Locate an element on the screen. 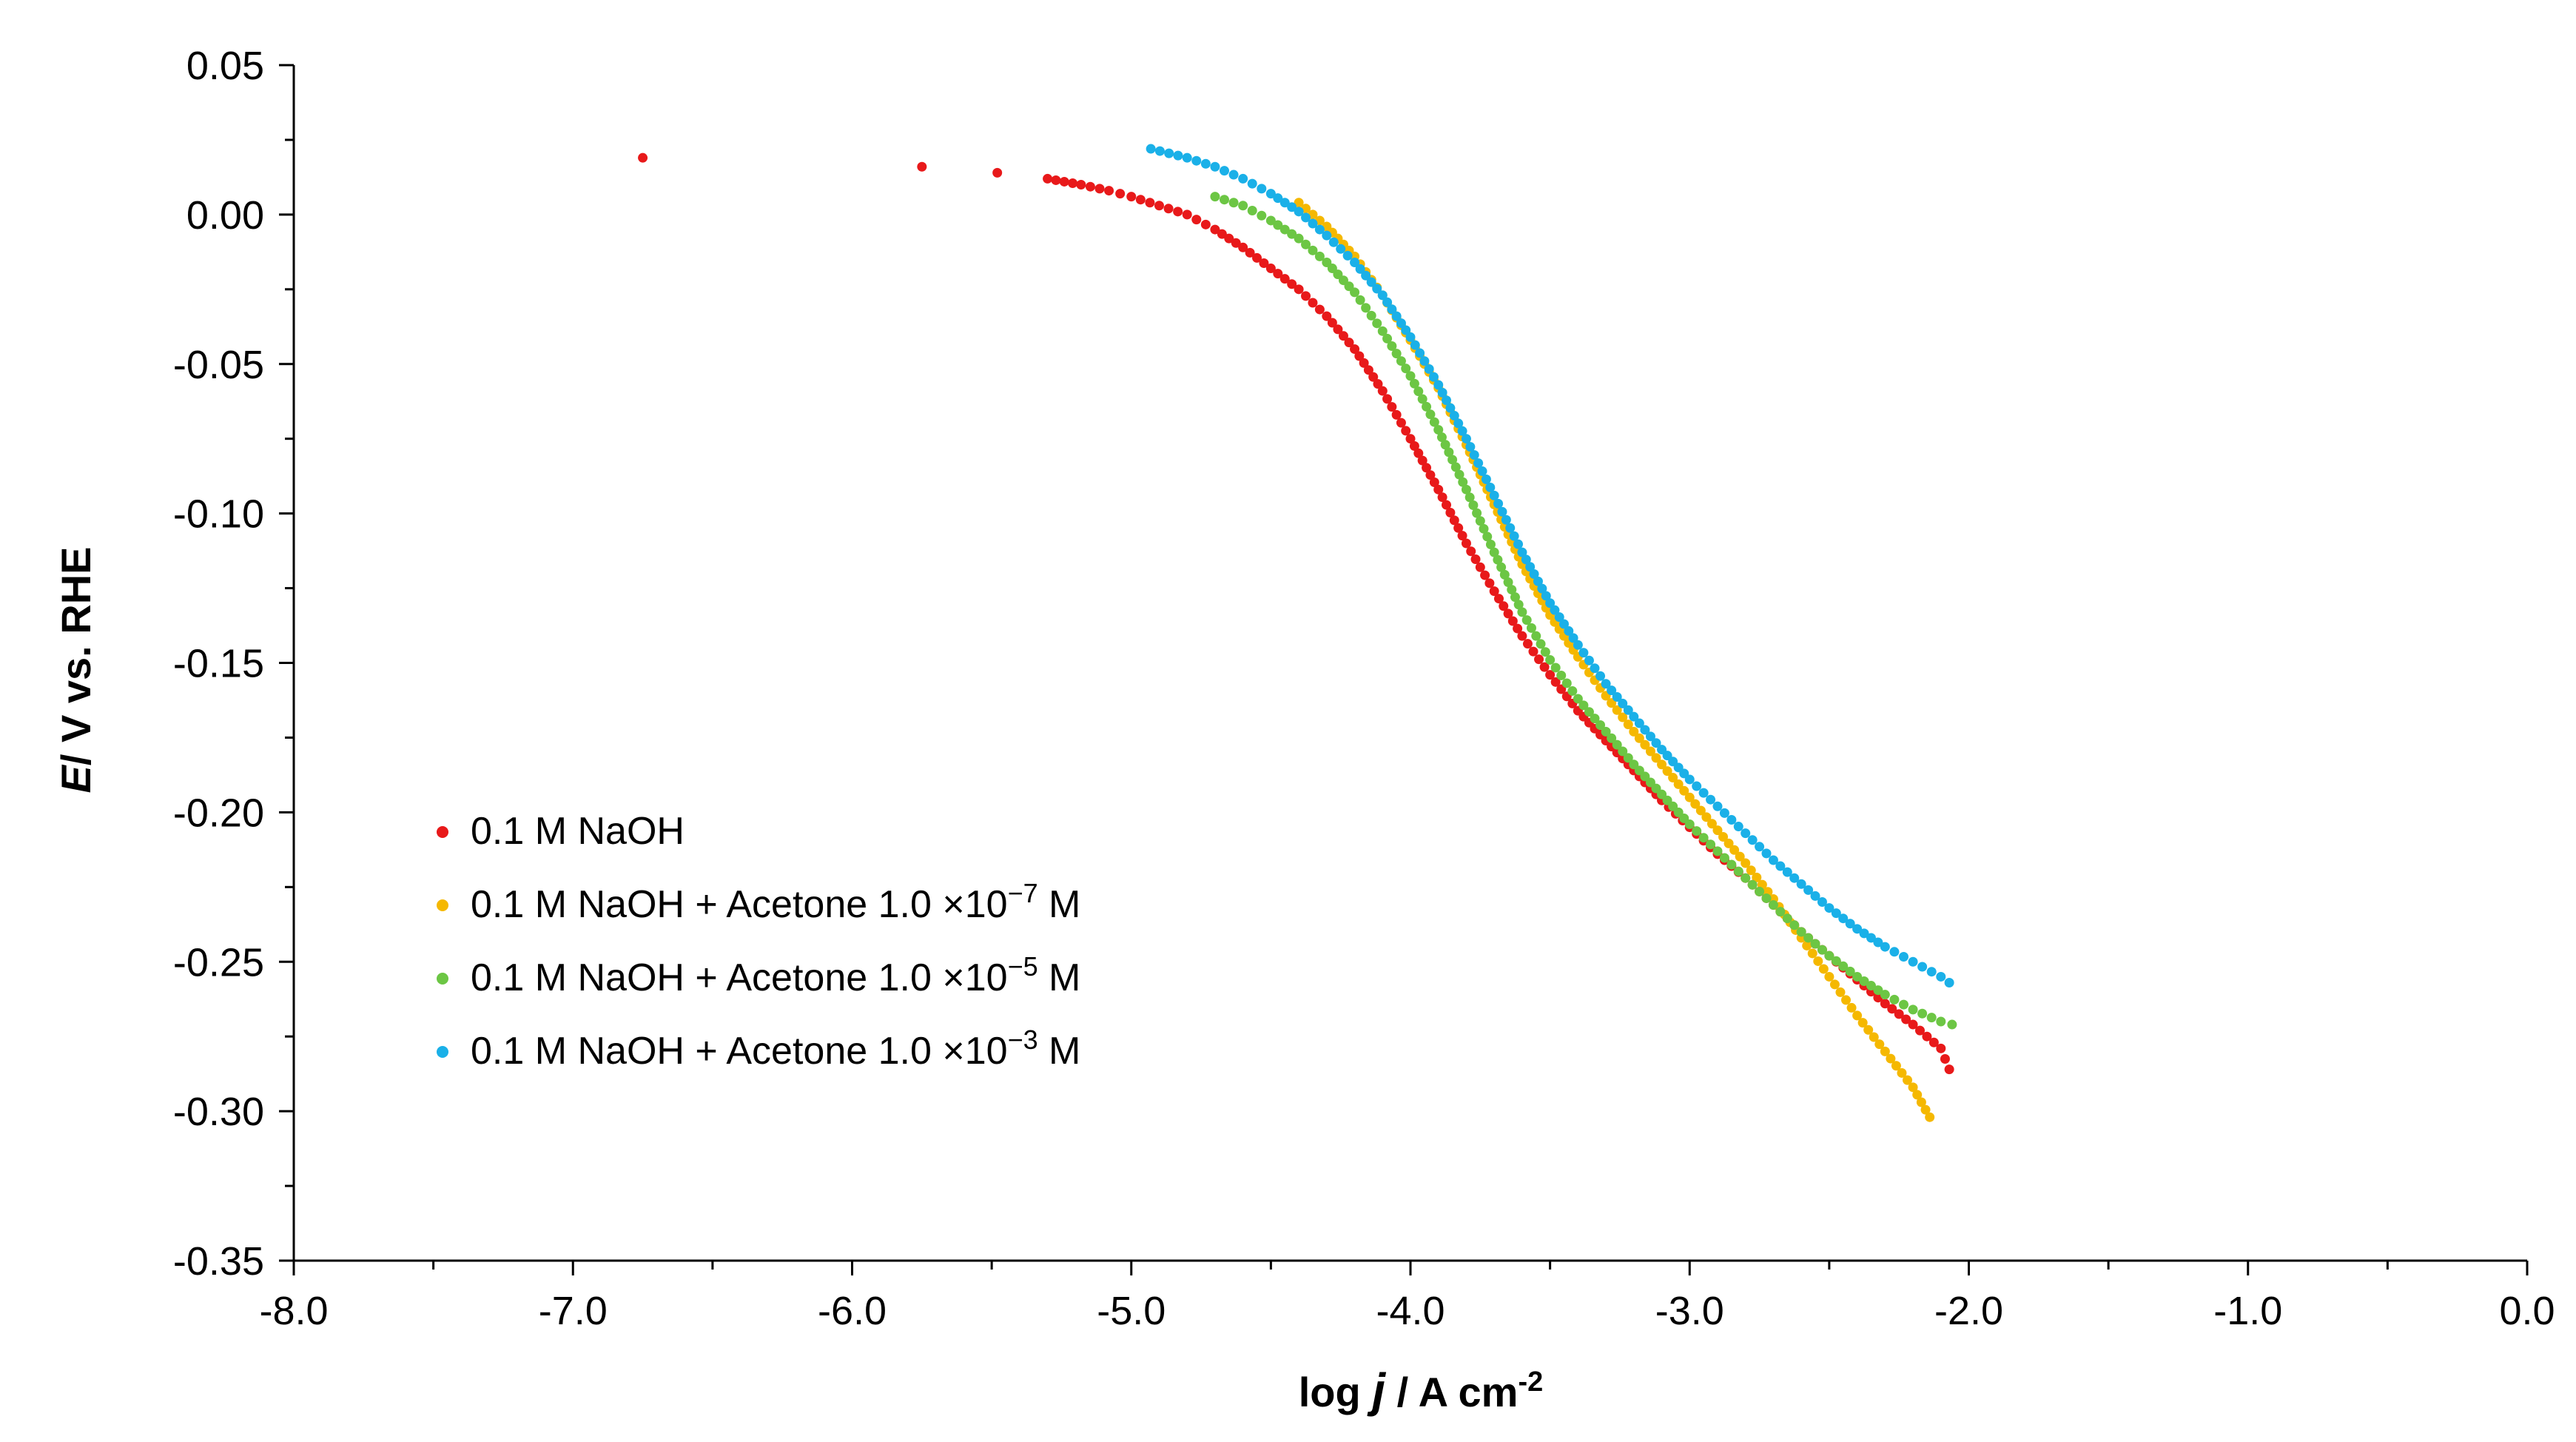 The height and width of the screenshot is (1442, 2576). y-tick-label: -0.05 is located at coordinates (218, 365).